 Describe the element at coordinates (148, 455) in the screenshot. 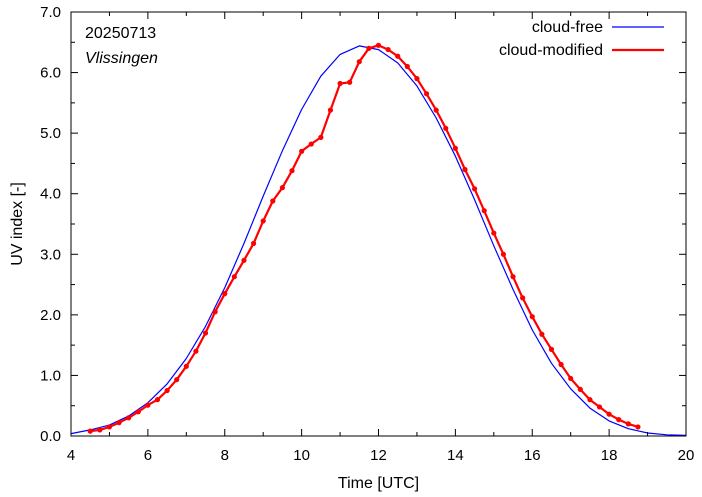

I see `x-tick-label: 6` at that location.